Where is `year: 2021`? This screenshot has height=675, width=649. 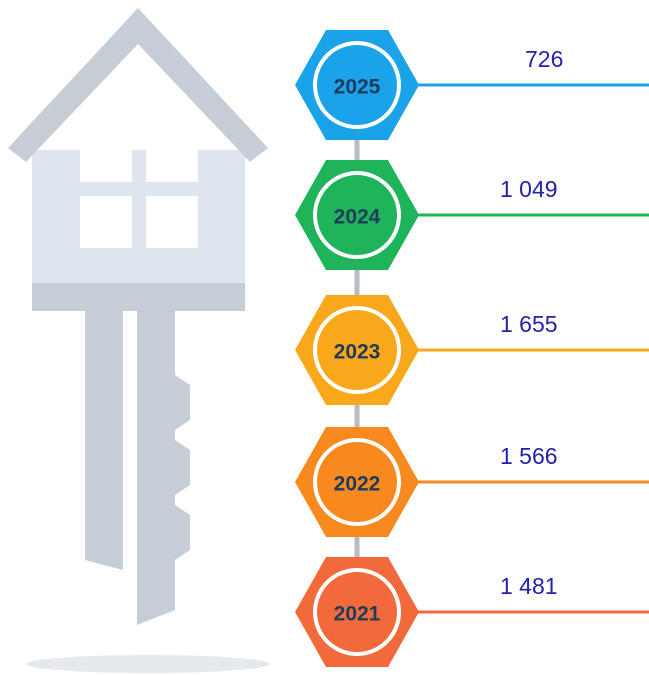 year: 2021 is located at coordinates (357, 614).